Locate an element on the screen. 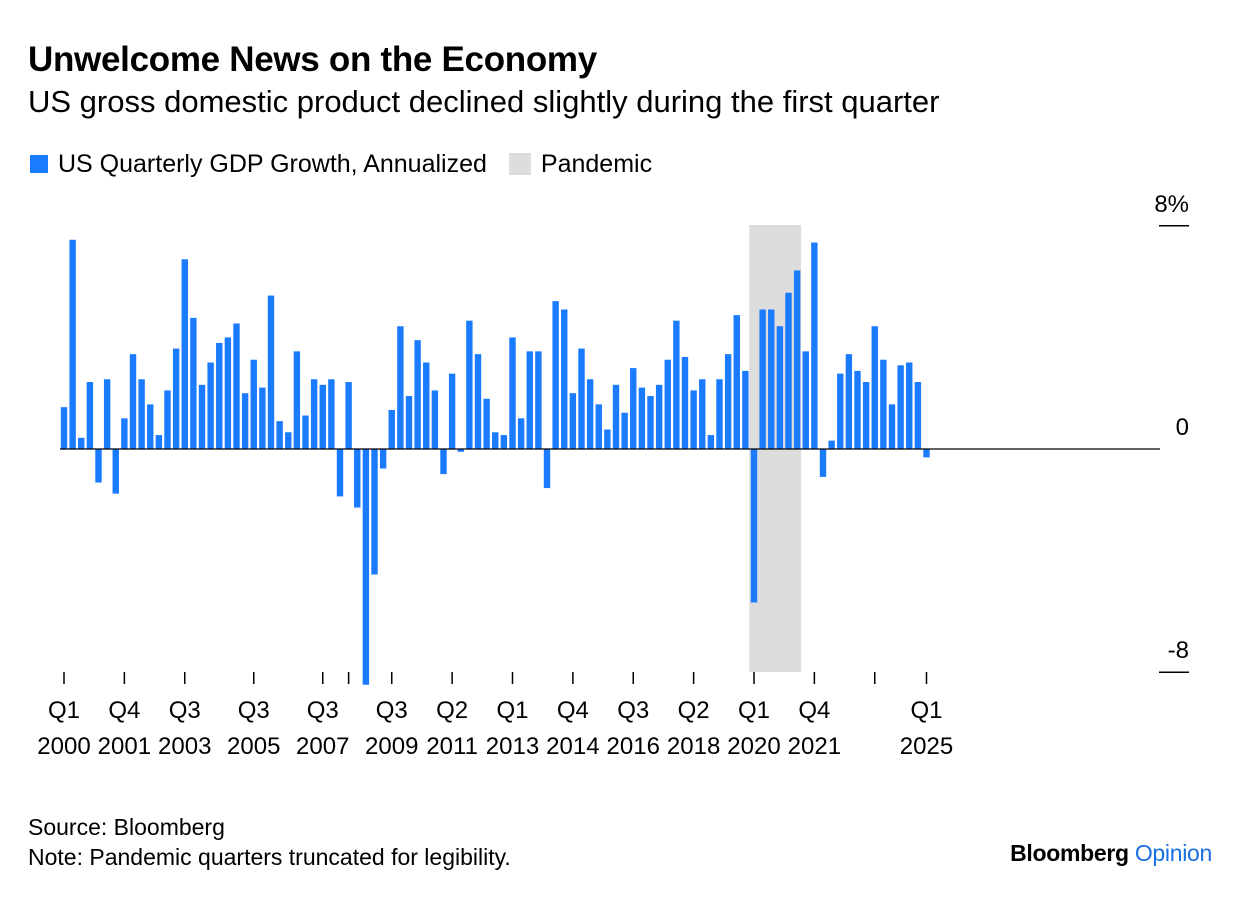 The image size is (1240, 898). x-tick-label-year: 2003 is located at coordinates (184, 746).